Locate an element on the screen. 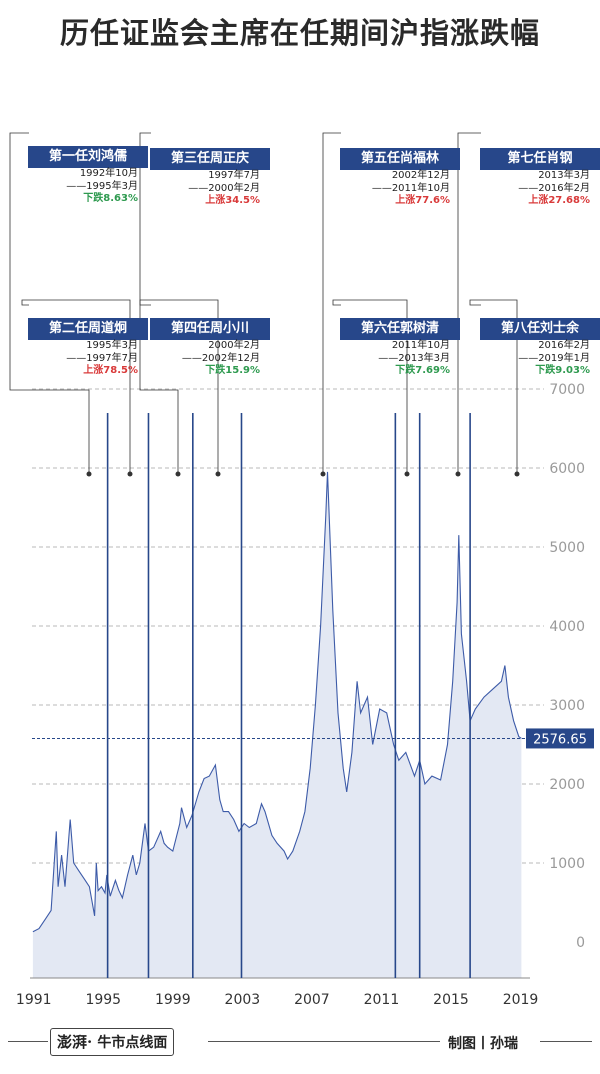 This screenshot has width=600, height=1074. chairman-card-3: 第三任周正庆 1997年7月 ——2000年2月 上涨34.5% is located at coordinates (210, 140).